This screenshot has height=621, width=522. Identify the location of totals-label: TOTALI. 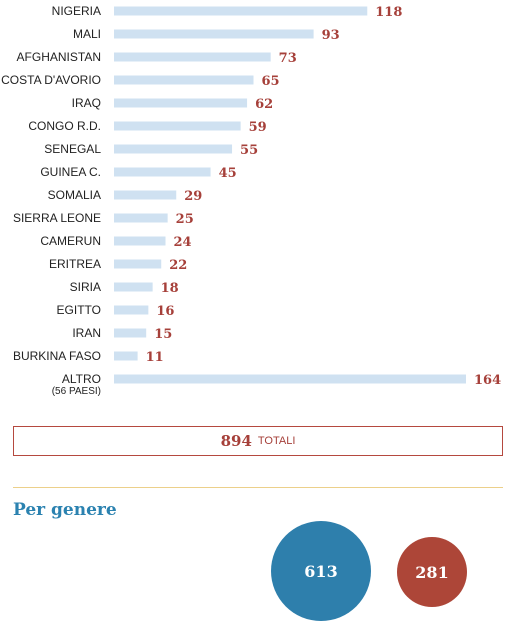
(276, 441).